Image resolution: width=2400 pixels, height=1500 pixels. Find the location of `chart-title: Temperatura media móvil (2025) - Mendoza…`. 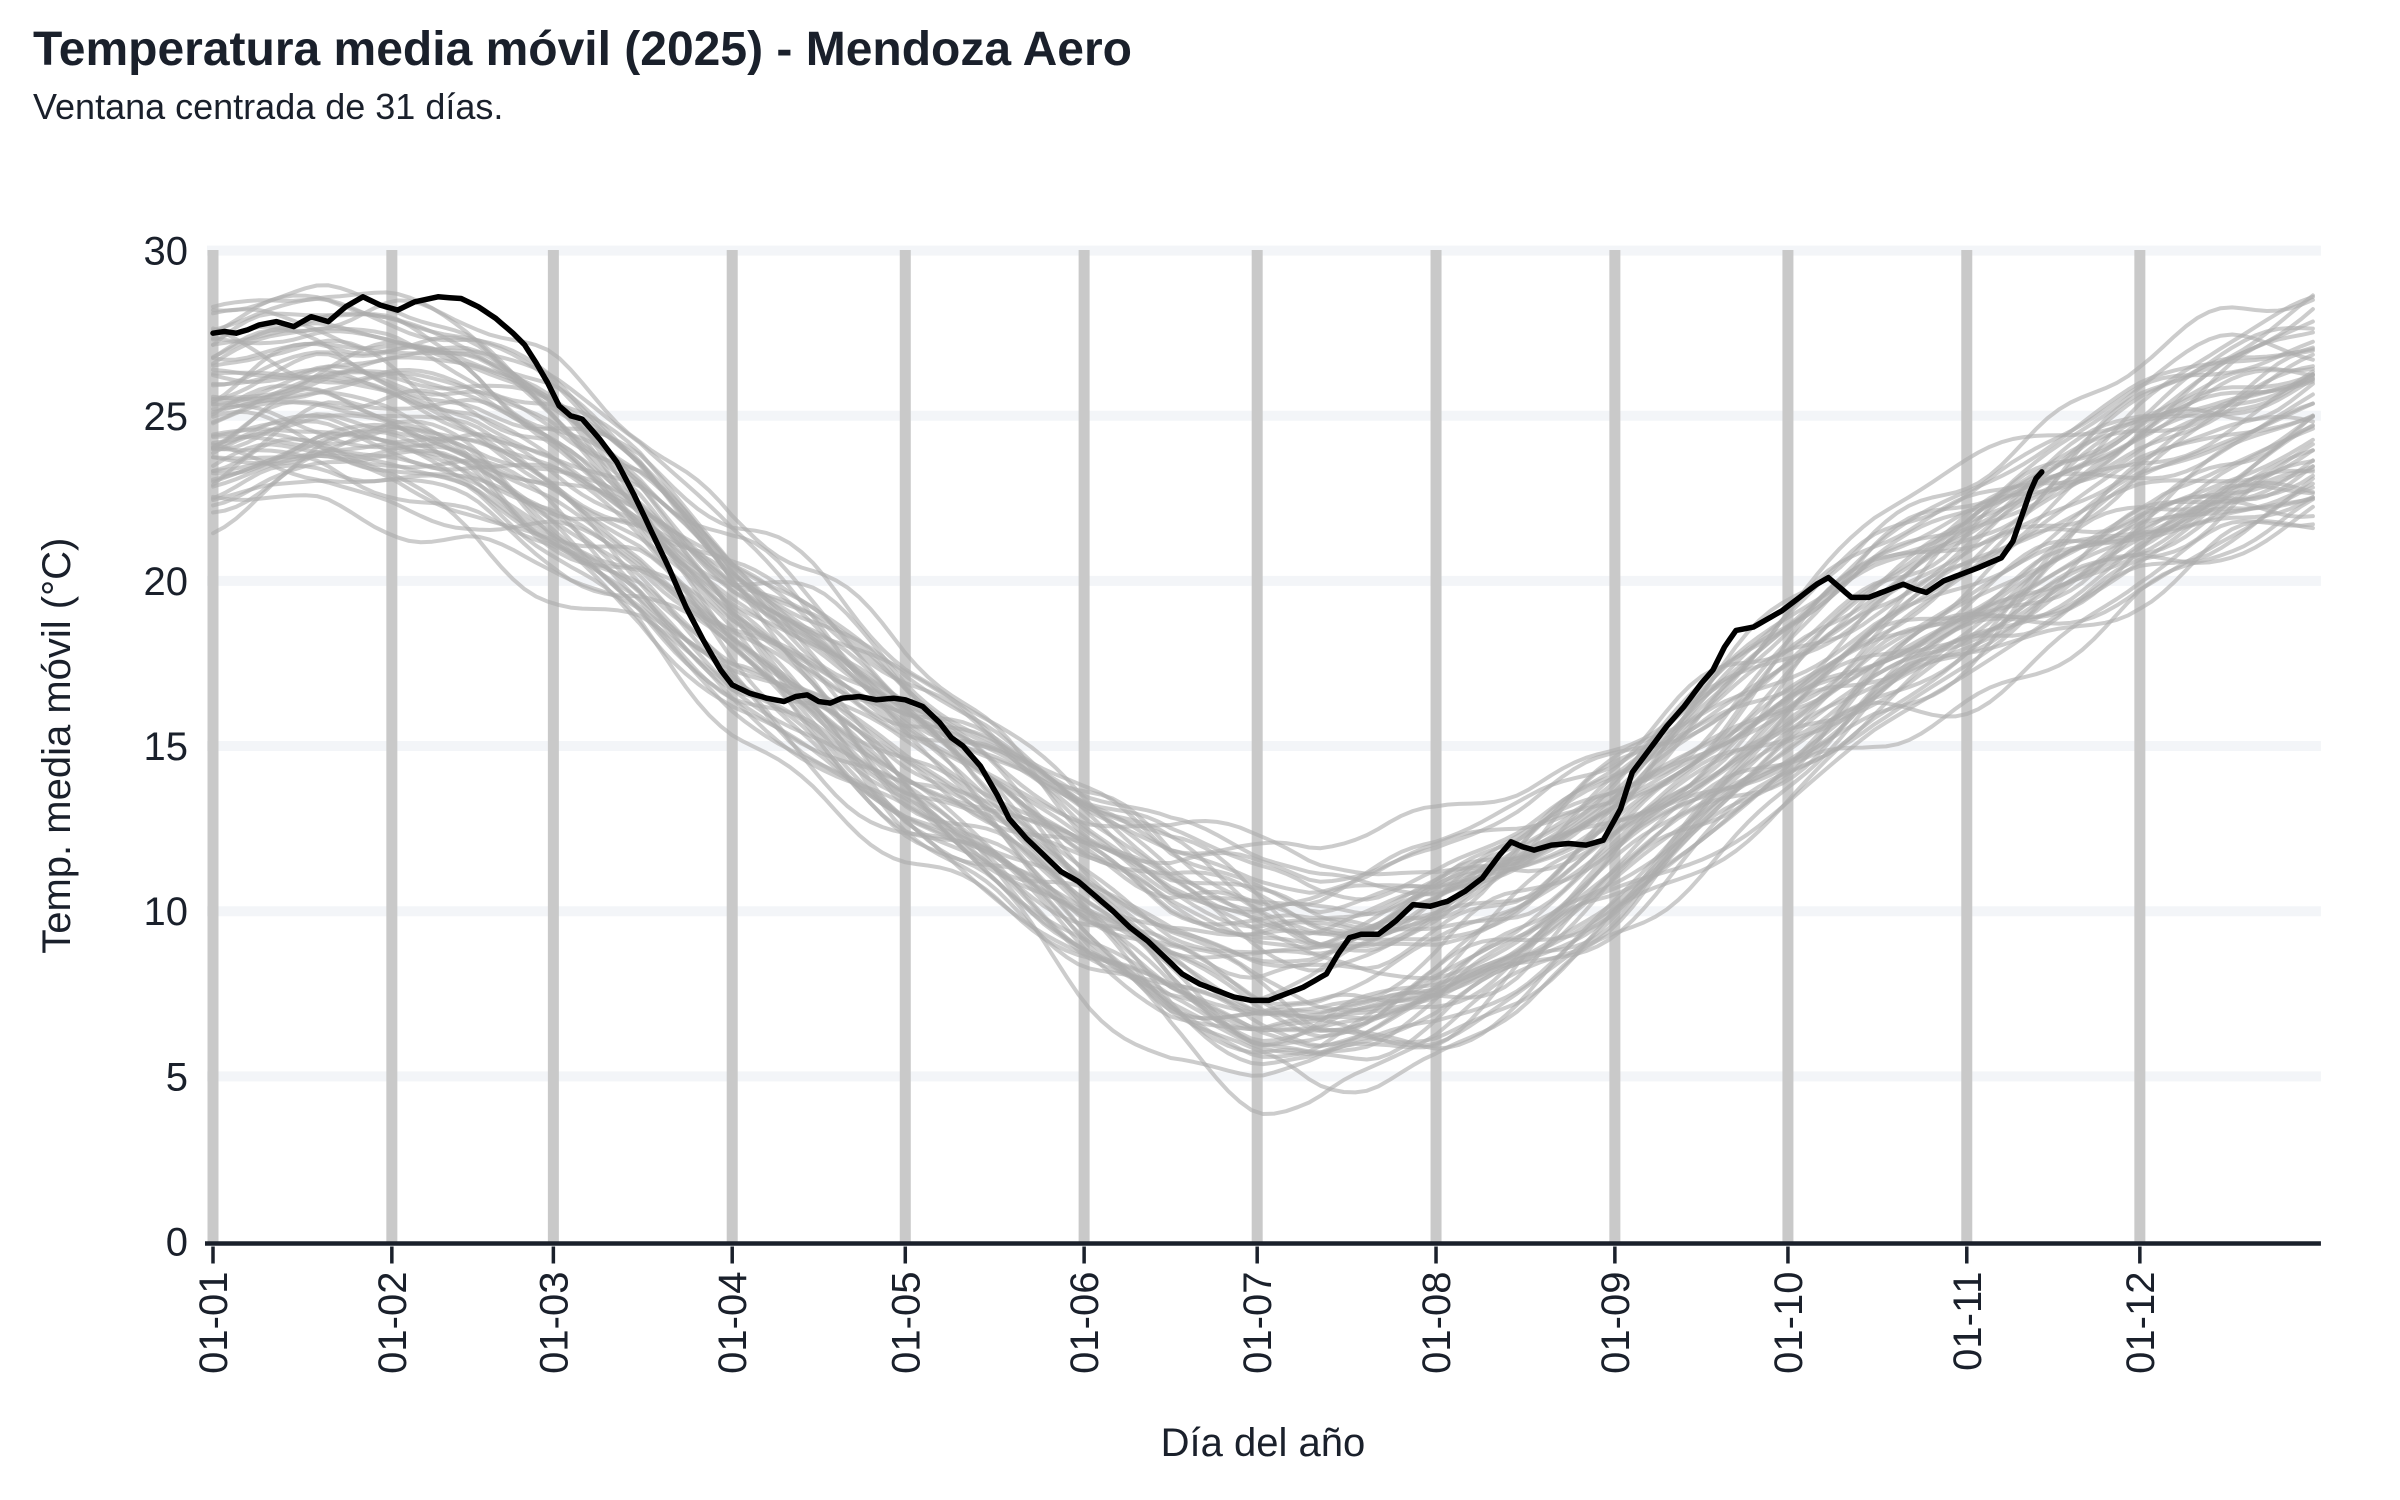

chart-title: Temperatura media móvil (2025) - Mendoza… is located at coordinates (582, 49).